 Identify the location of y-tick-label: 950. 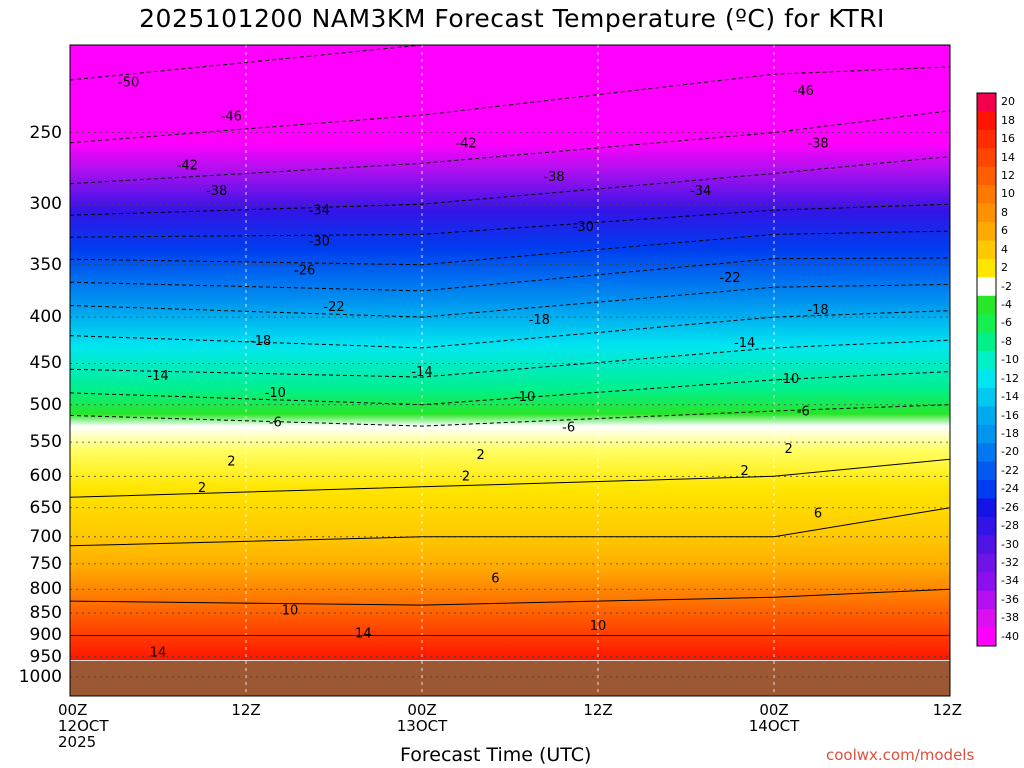
(45, 656).